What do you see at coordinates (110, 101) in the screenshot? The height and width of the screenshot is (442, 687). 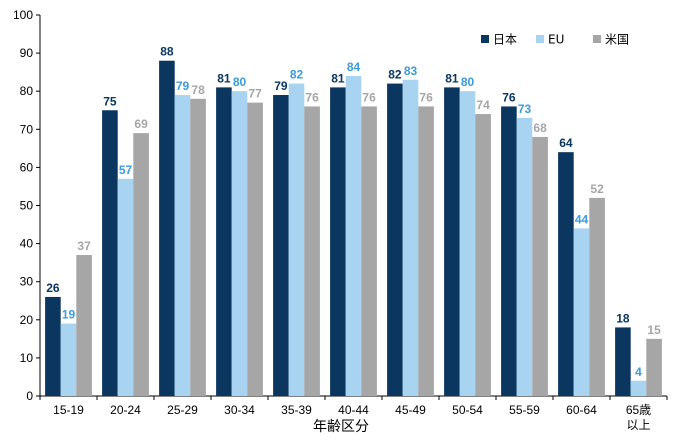 I see `bar-value-label: 75` at bounding box center [110, 101].